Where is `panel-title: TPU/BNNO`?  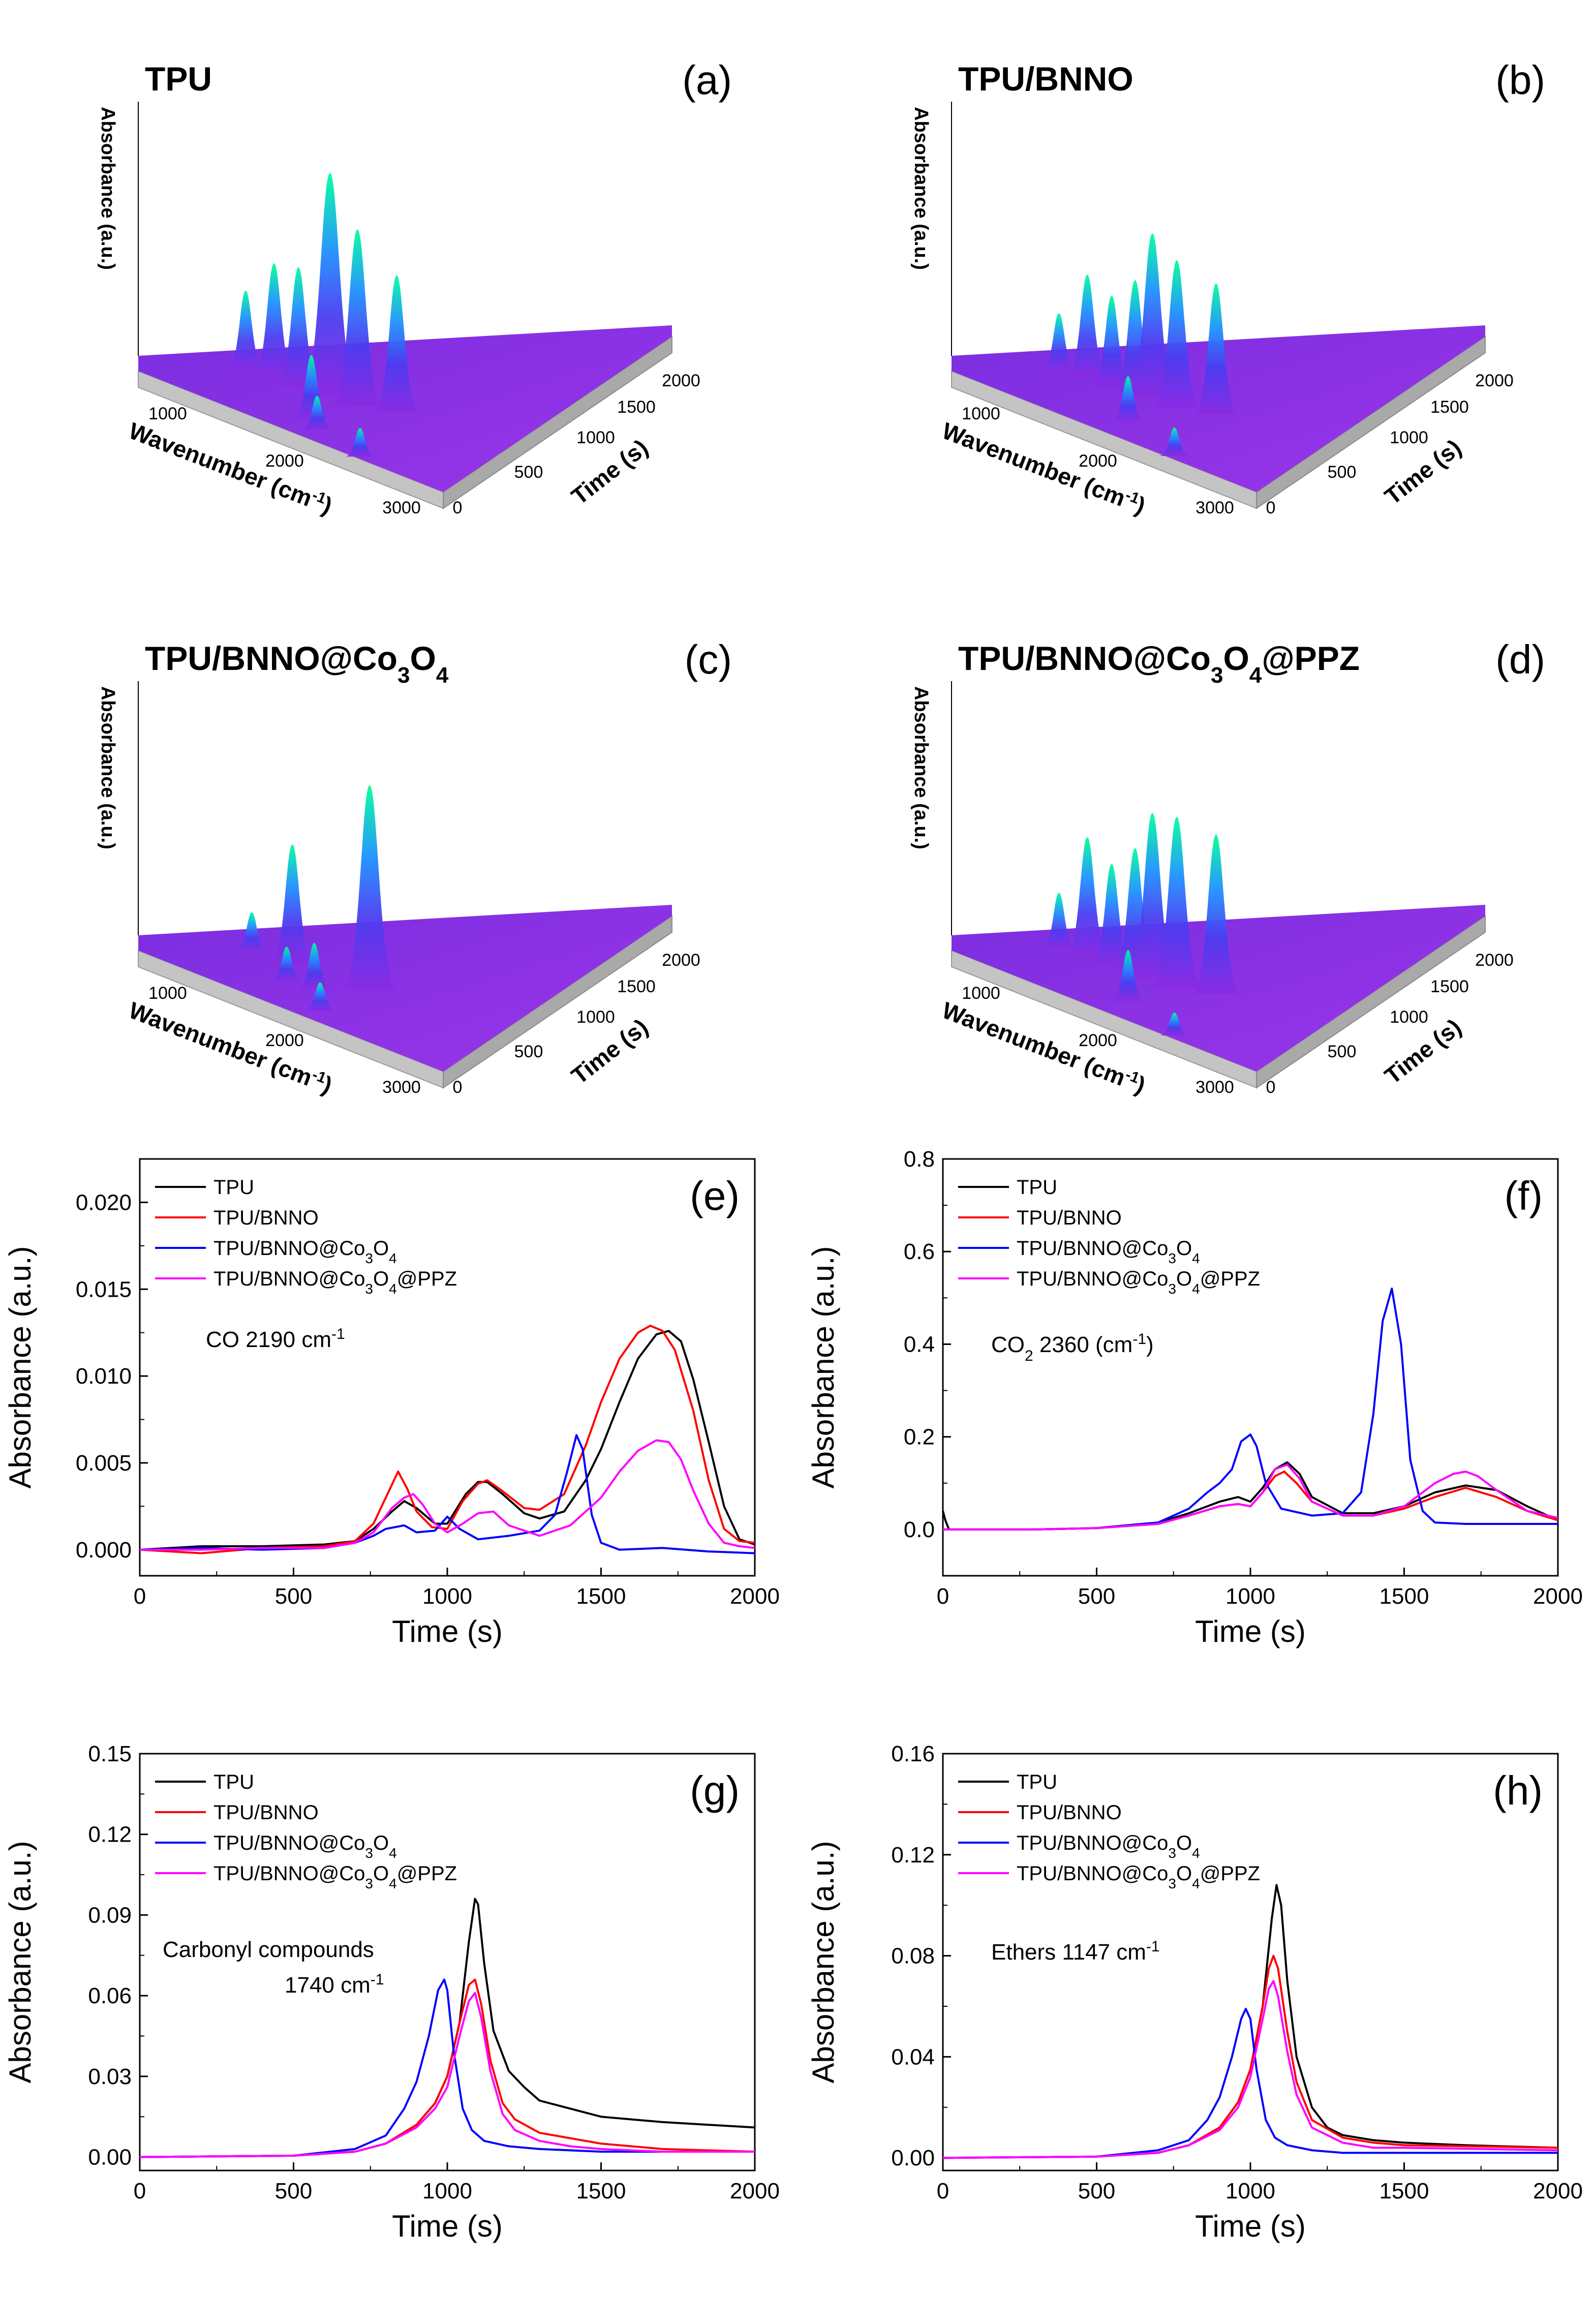 panel-title: TPU/BNNO is located at coordinates (1045, 79).